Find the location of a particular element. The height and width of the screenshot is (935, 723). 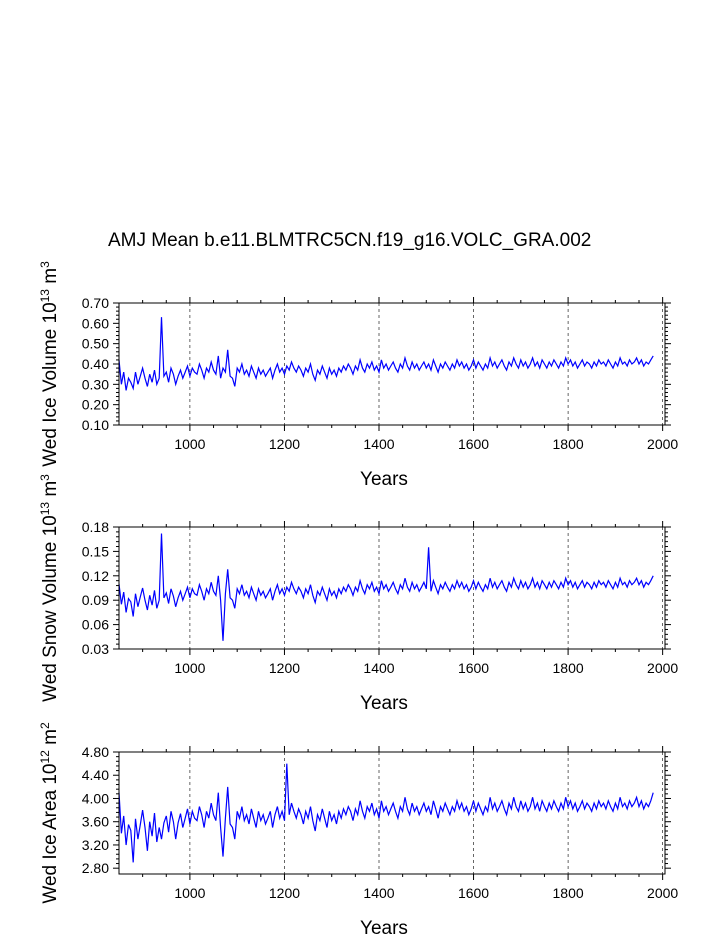

y-axis-label-main: Wed Ice Volume 10 is located at coordinates (50, 384).